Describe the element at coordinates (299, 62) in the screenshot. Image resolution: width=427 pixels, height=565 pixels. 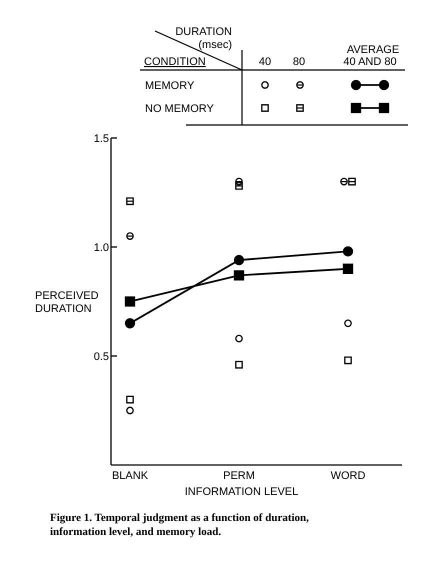
I see `text: 80` at that location.